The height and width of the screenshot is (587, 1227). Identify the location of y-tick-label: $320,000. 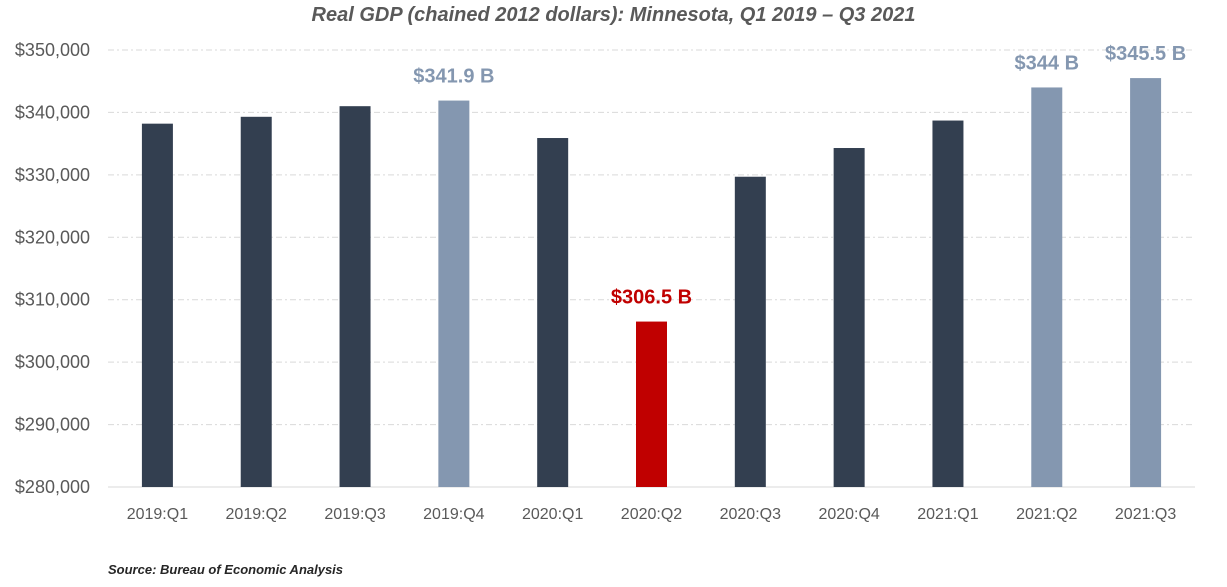
(52, 237).